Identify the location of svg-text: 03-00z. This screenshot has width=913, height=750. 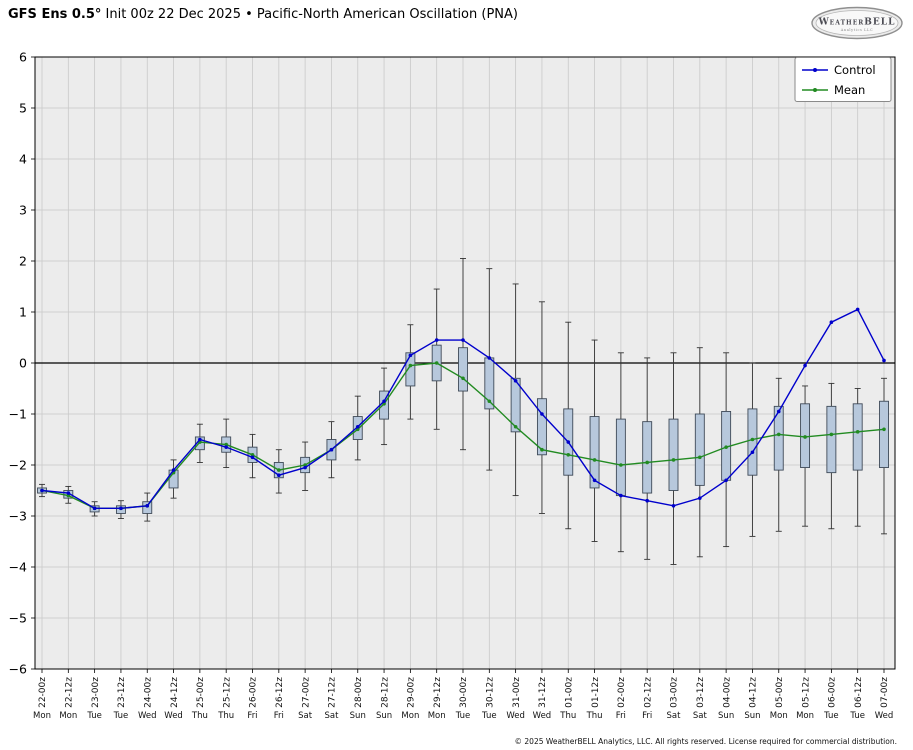
(675, 692).